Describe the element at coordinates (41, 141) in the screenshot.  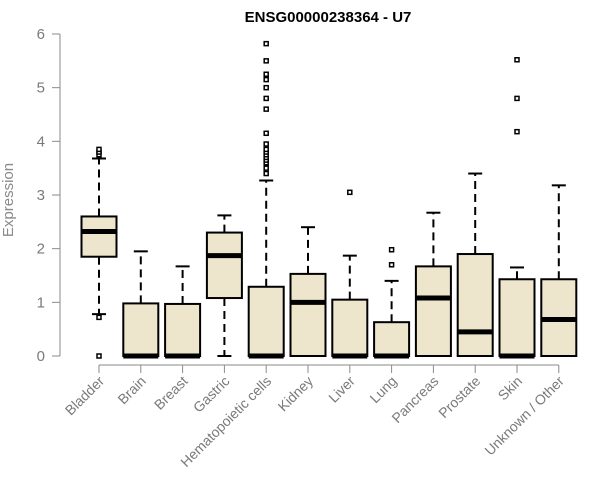
I see `y-tick-label: 4` at that location.